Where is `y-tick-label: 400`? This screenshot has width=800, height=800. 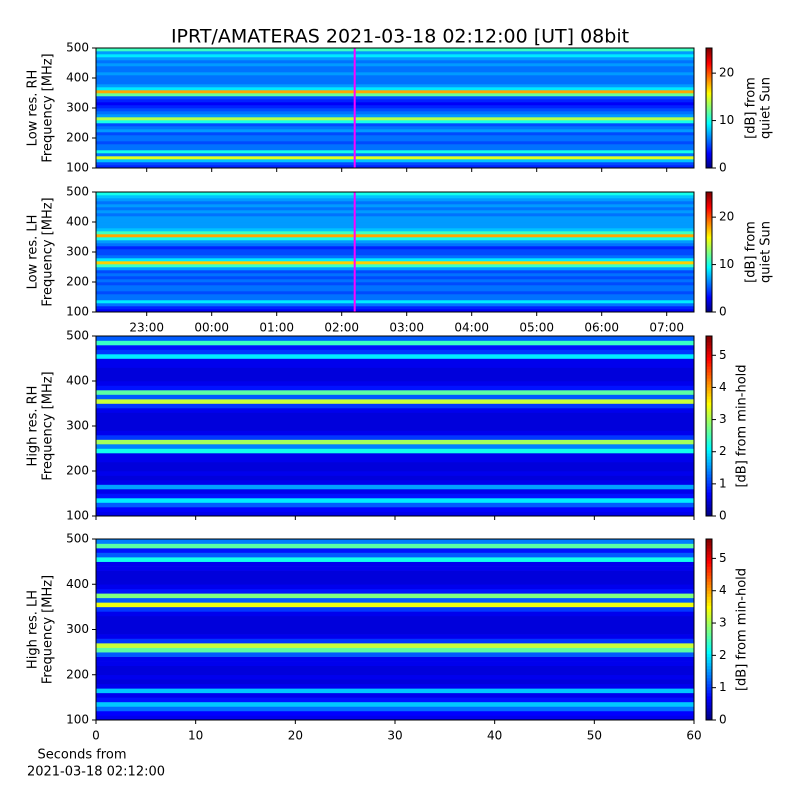 y-tick-label: 400 is located at coordinates (77, 381).